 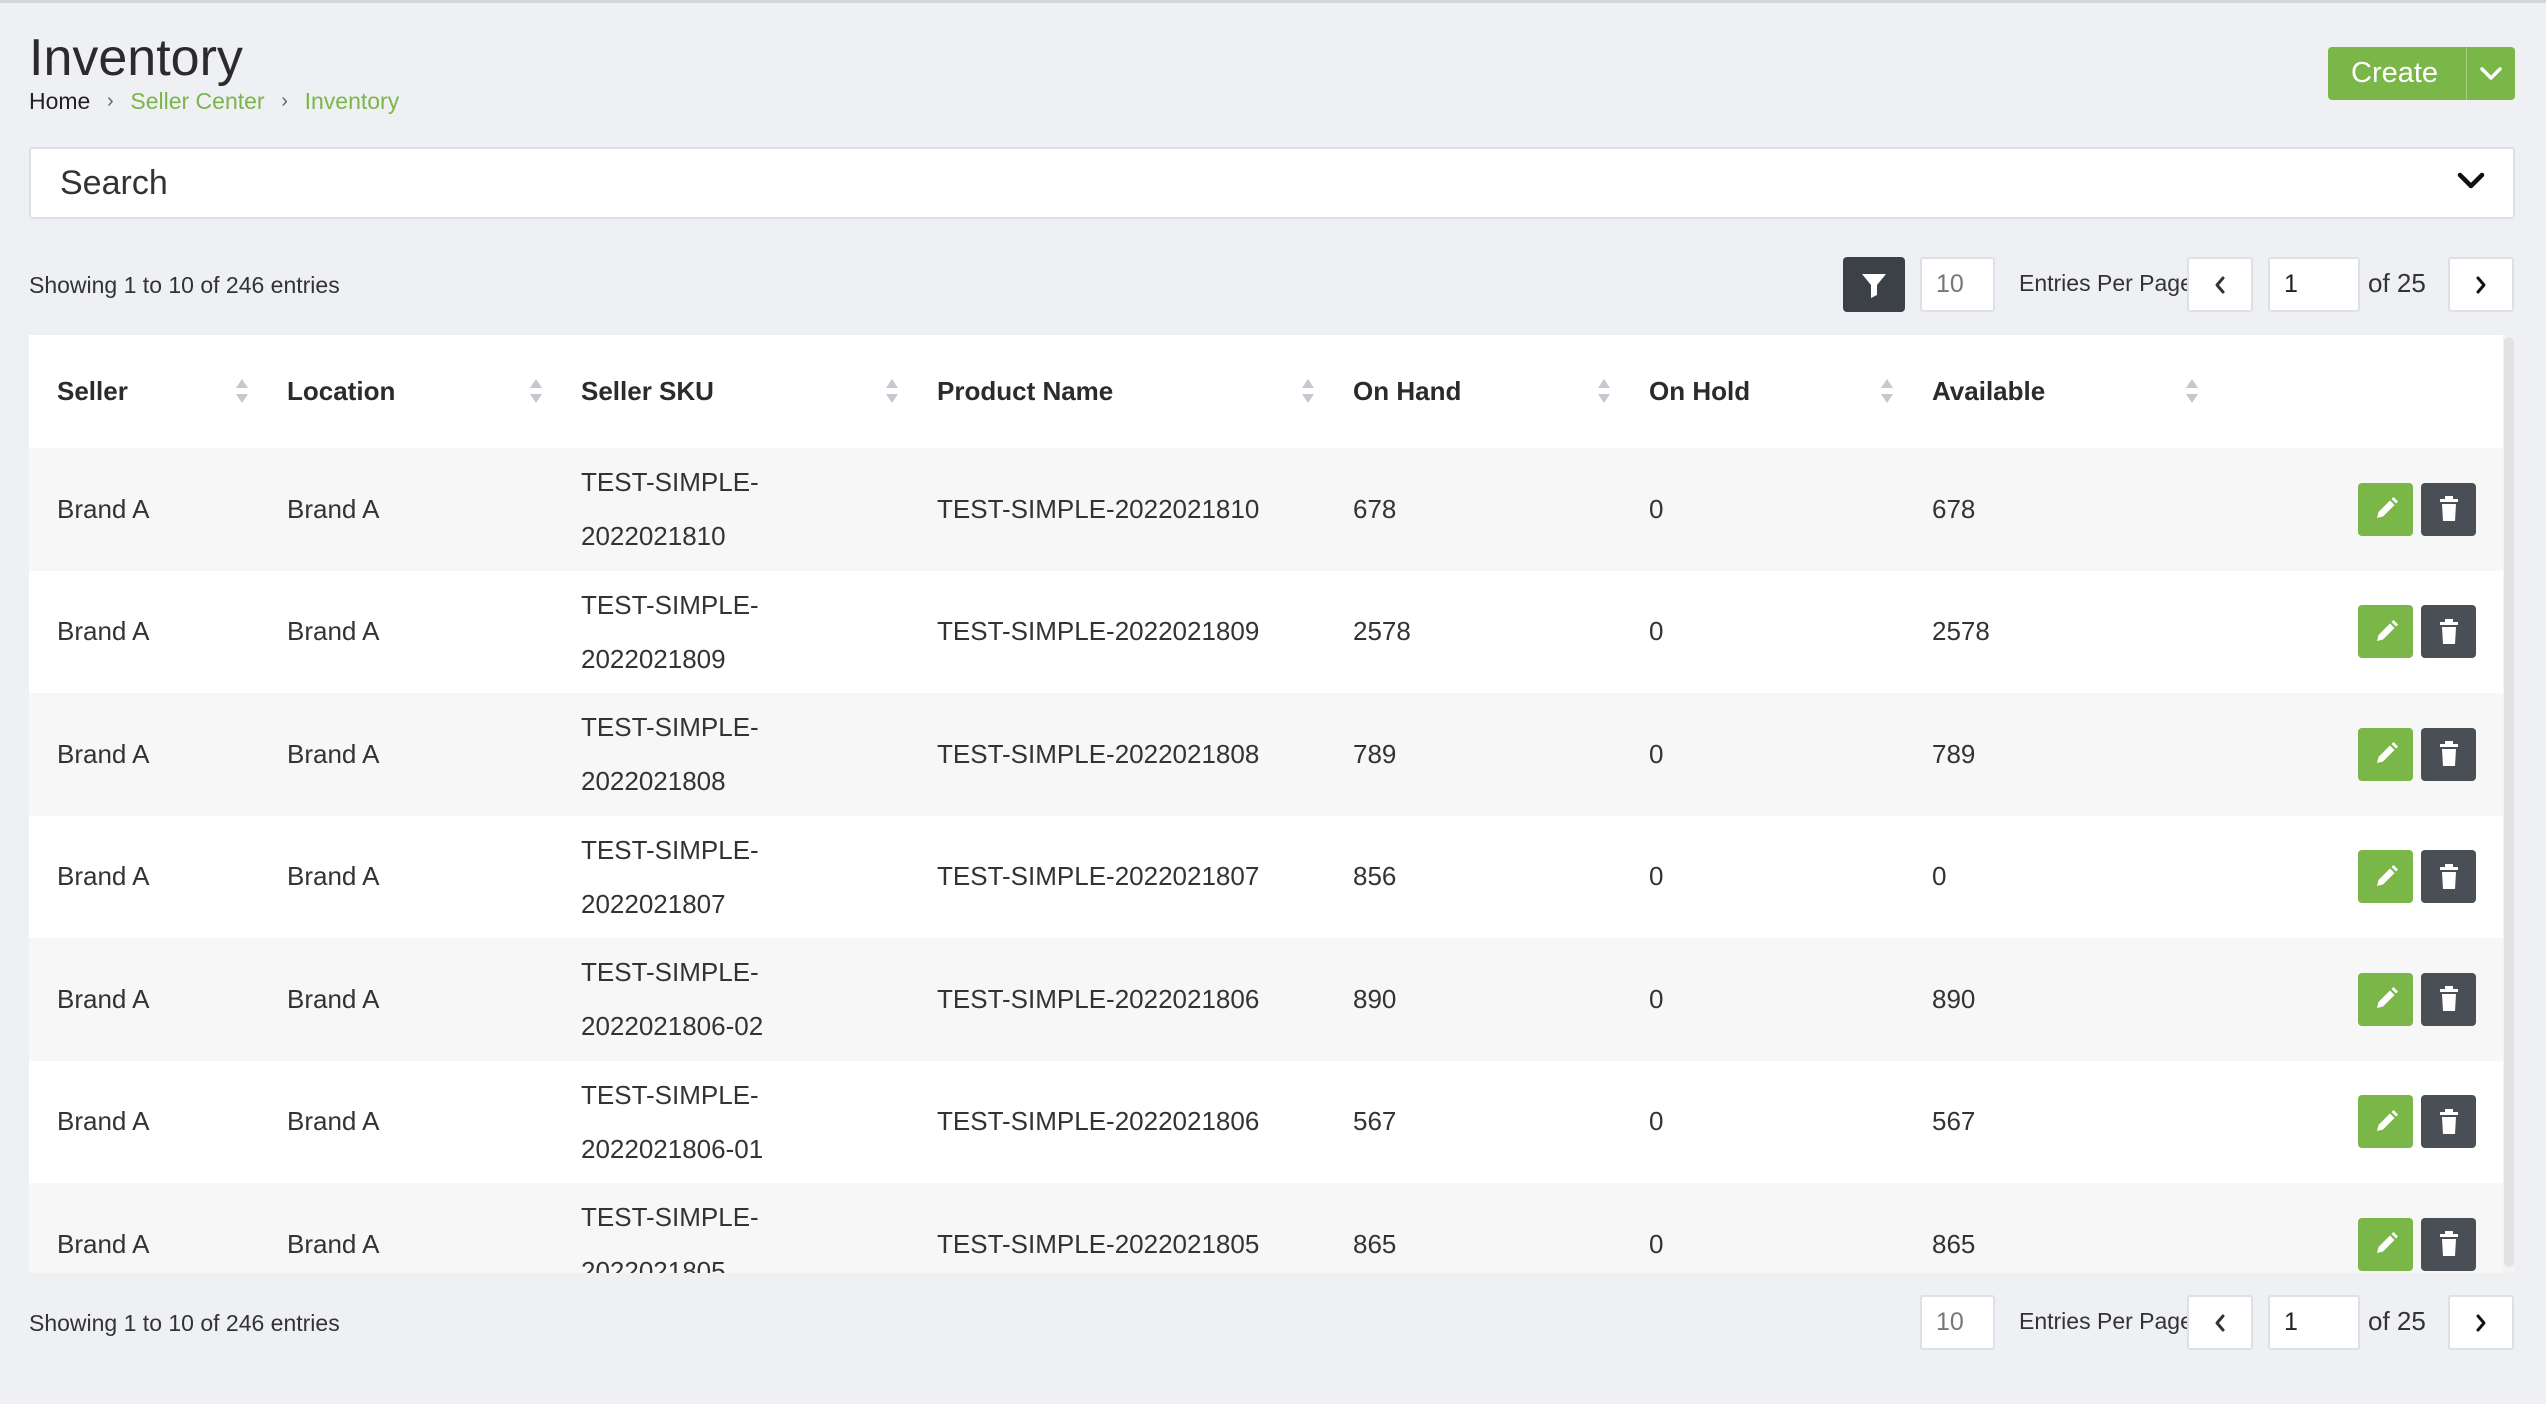 I want to click on cell-on-hand: 678, so click(x=1473, y=509).